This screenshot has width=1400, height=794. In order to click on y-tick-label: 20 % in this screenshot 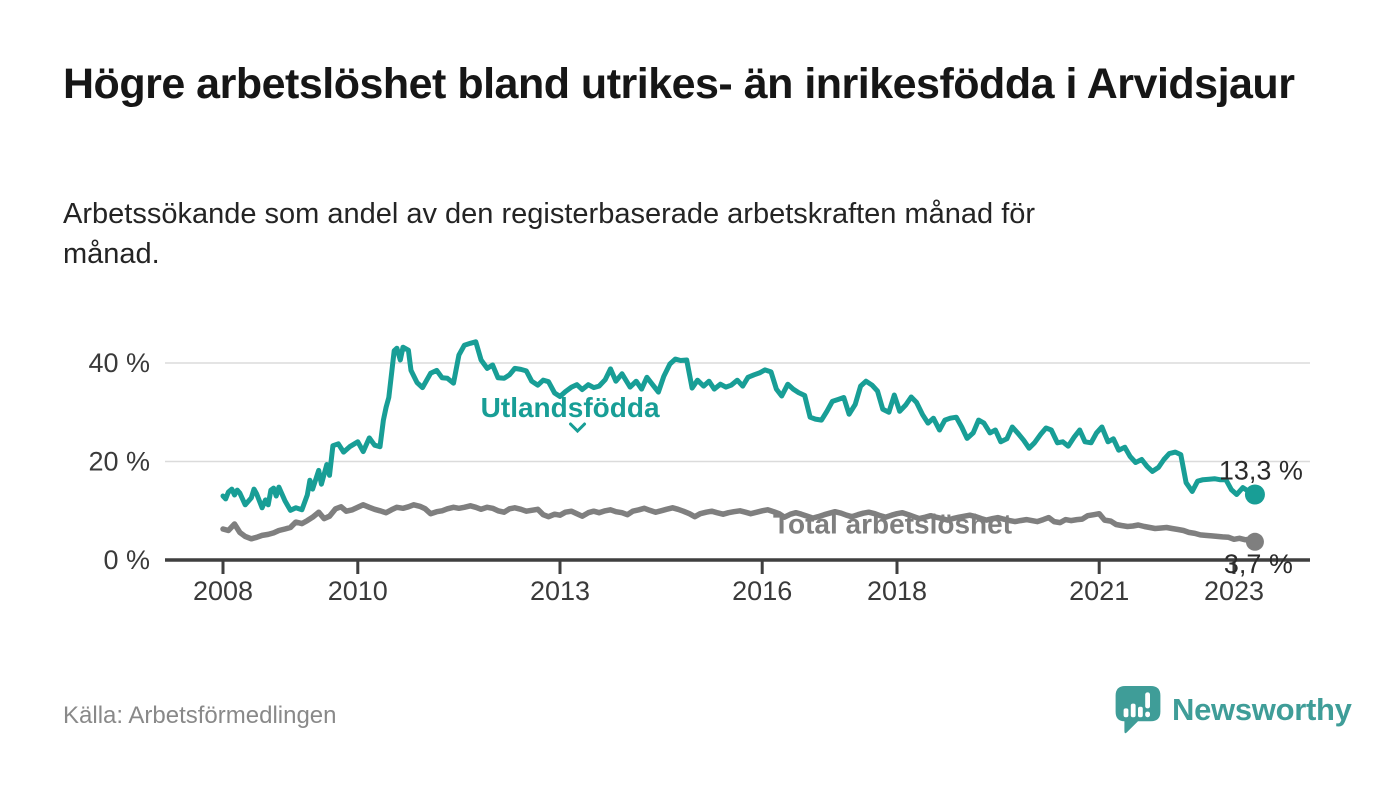, I will do `click(119, 462)`.